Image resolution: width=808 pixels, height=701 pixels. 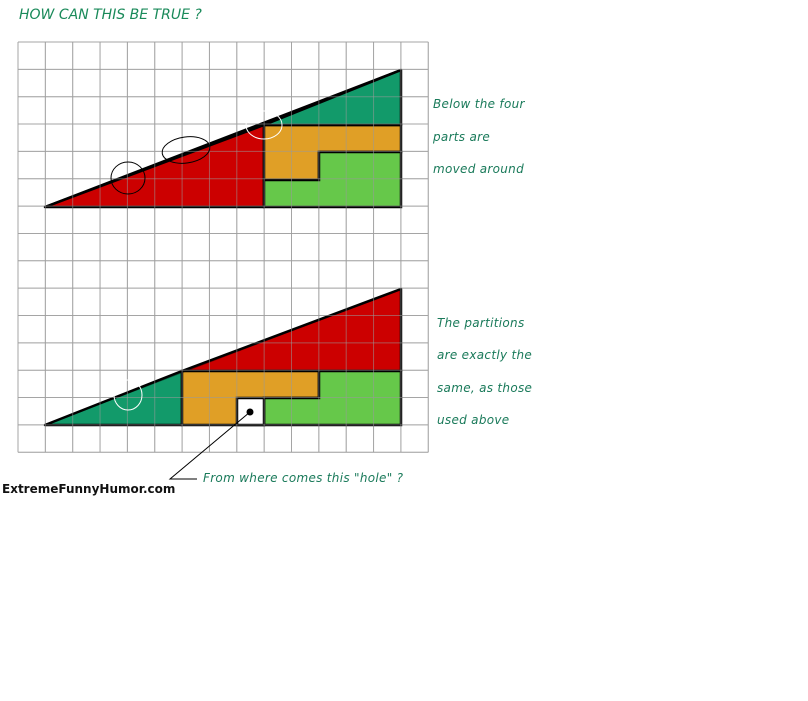 I want to click on page-title: HOW CAN THIS BE TRUE ?, so click(x=110, y=15).